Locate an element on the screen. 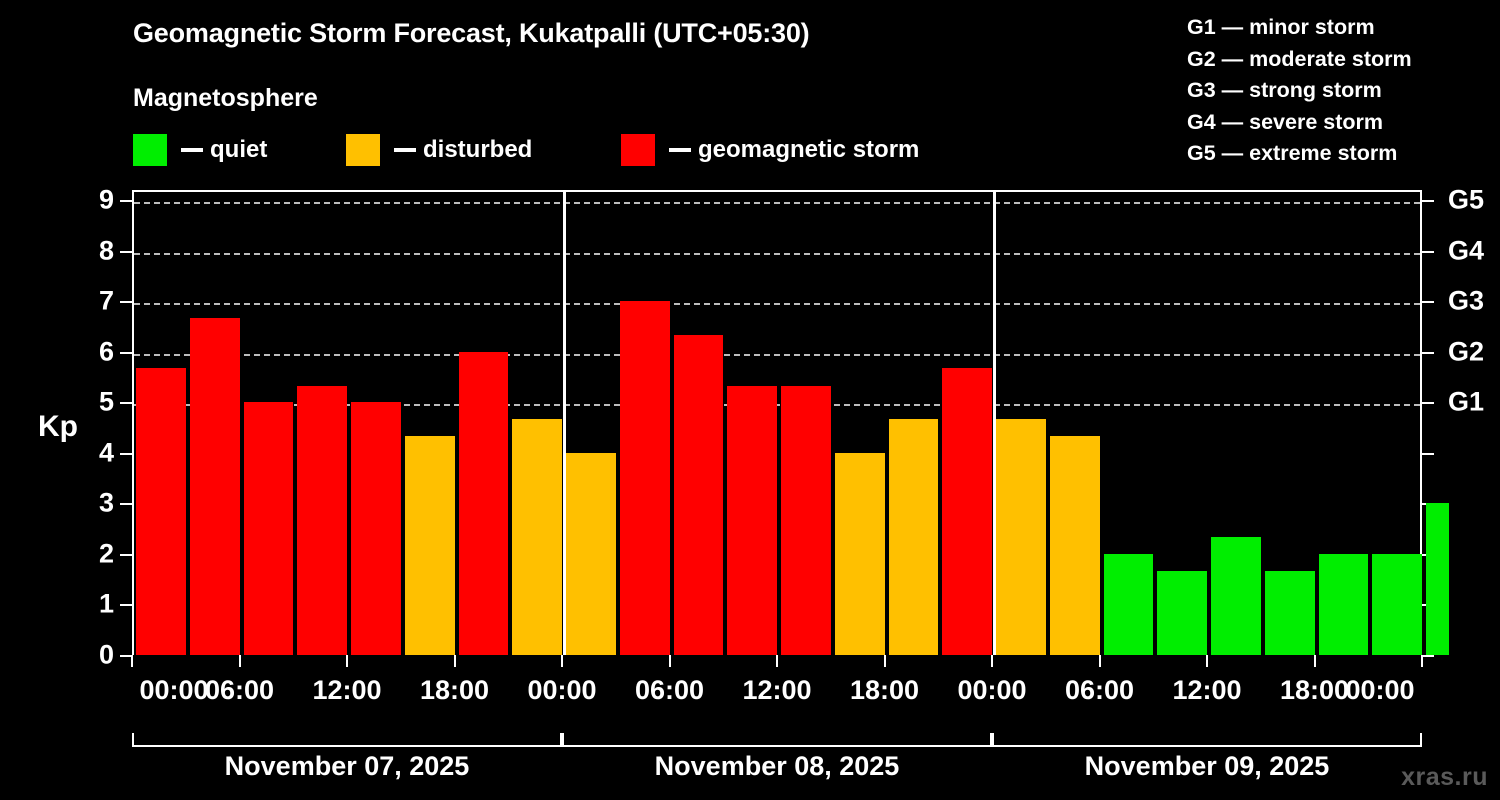 This screenshot has height=800, width=1500. g-scale-legend-line: G2 — moderate storm is located at coordinates (1299, 58).